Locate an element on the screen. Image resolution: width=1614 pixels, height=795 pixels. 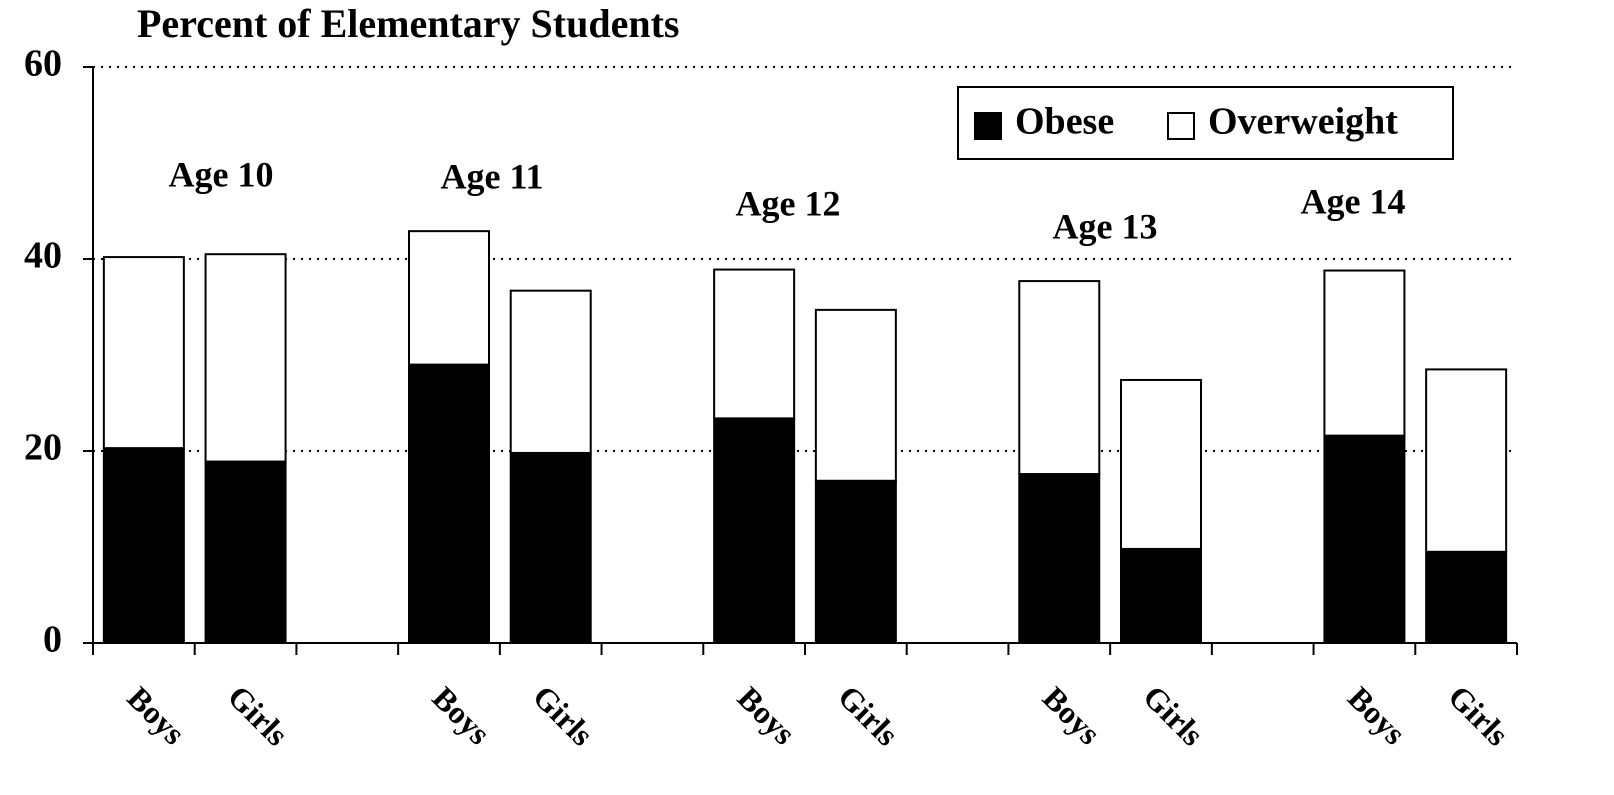
group-label: Age 11 is located at coordinates (492, 176).